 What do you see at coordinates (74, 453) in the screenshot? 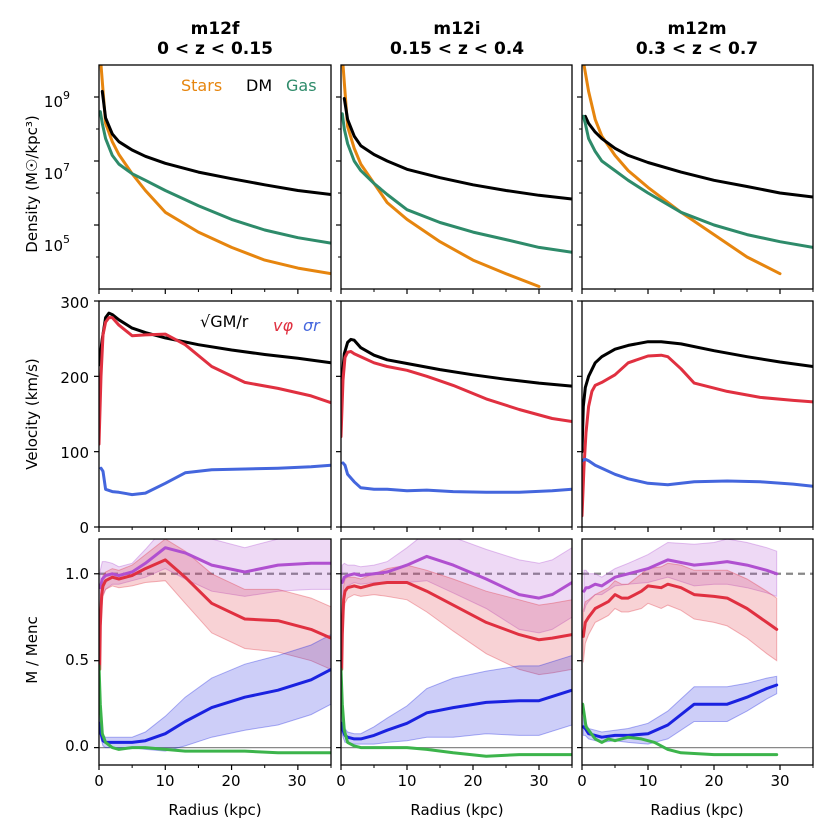
I see `velocity-ytick-100: 100` at bounding box center [74, 453].